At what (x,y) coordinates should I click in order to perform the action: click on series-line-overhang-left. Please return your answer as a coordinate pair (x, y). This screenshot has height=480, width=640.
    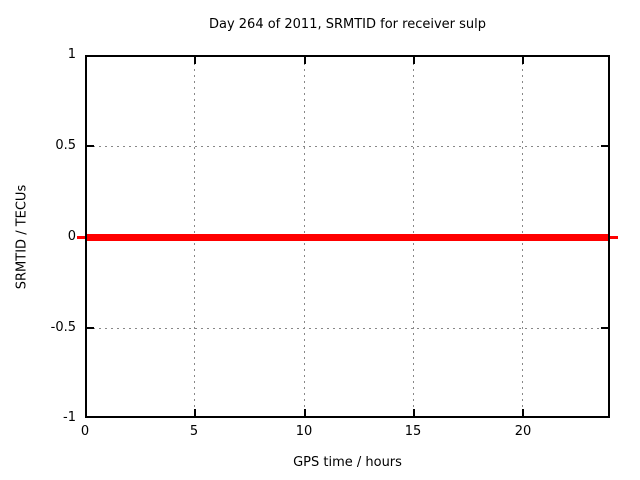
    Looking at the image, I should click on (81, 237).